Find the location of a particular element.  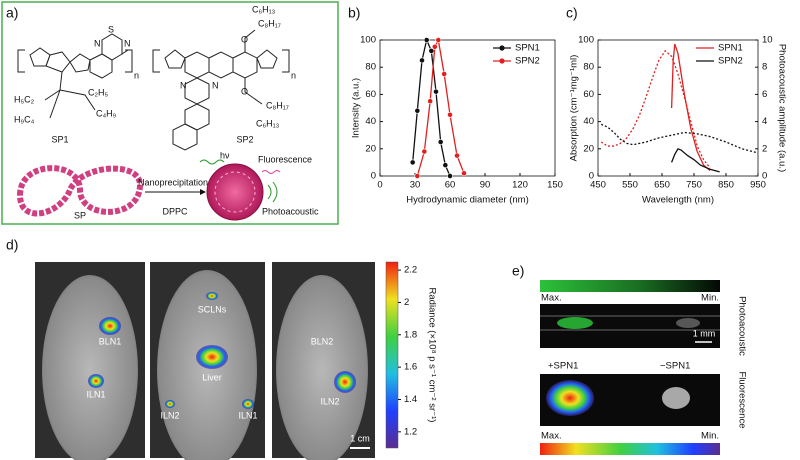

x-tick-label: 0 is located at coordinates (379, 185).